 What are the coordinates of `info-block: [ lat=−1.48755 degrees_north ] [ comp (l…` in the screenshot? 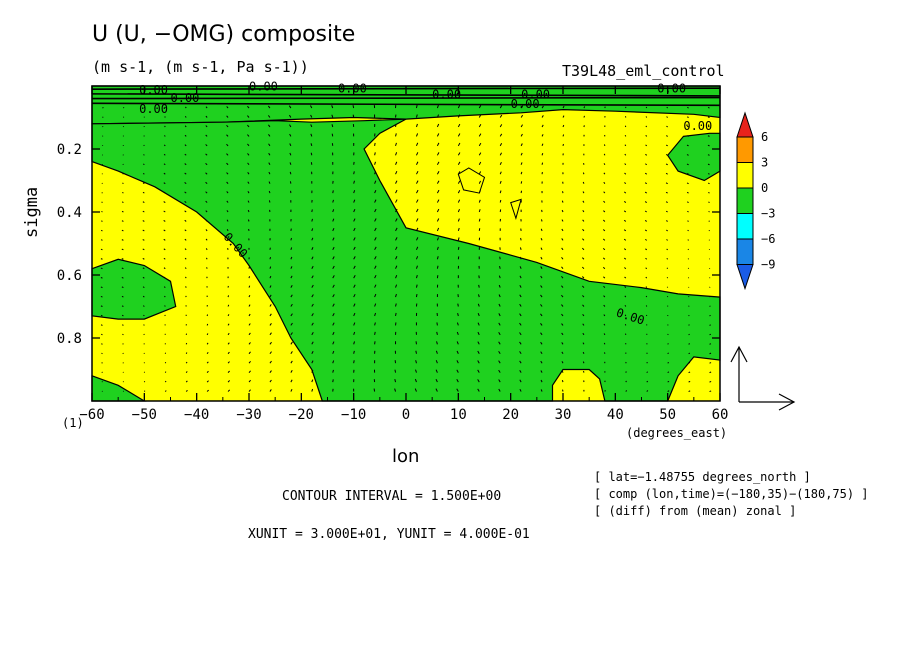 It's located at (731, 494).